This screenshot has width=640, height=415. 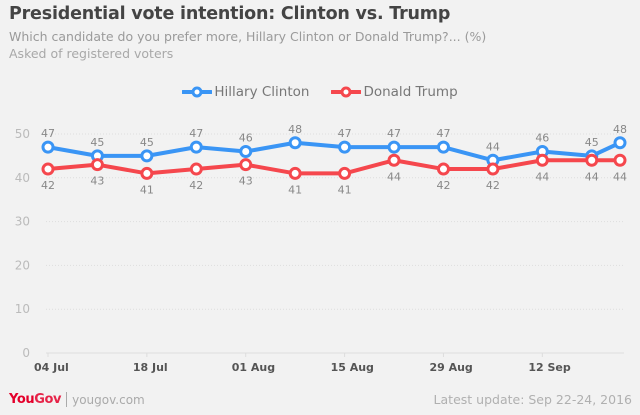 What do you see at coordinates (320, 92) in the screenshot?
I see `legend: Hillary Clinton Donald Trump` at bounding box center [320, 92].